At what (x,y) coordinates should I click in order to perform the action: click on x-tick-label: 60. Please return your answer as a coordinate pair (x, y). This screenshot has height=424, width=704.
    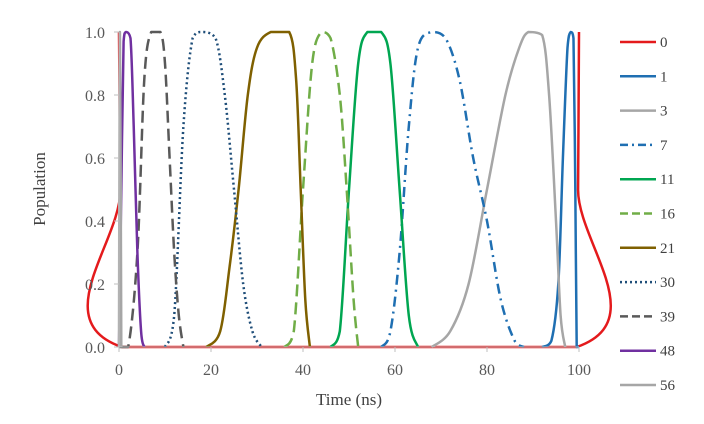
    Looking at the image, I should click on (395, 370).